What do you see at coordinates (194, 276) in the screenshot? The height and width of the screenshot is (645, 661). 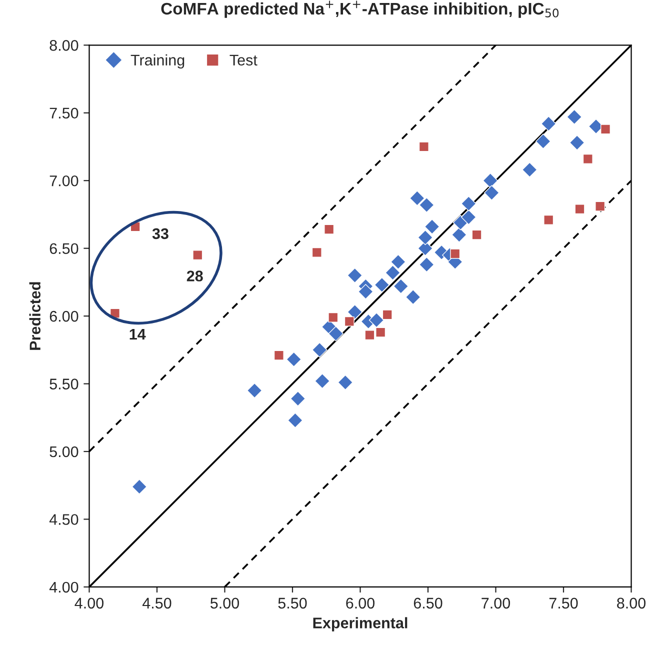 I see `annotation: 28` at bounding box center [194, 276].